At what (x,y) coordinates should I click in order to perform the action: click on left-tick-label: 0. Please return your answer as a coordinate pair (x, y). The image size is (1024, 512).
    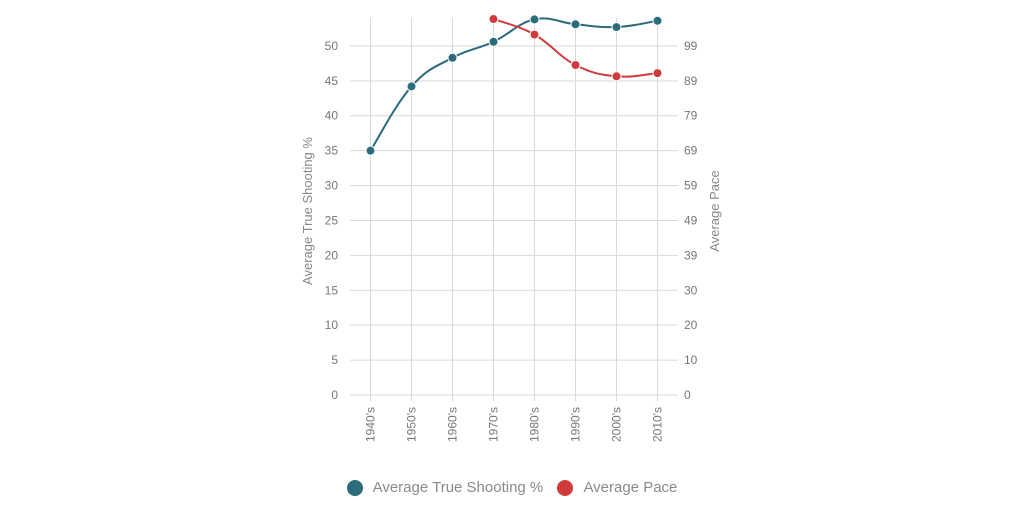
    Looking at the image, I should click on (334, 395).